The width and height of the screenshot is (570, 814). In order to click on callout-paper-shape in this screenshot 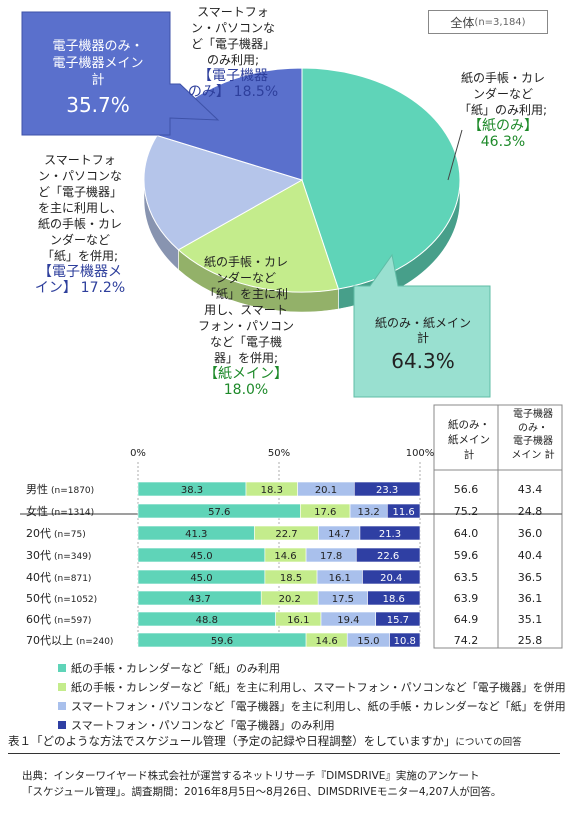, I will do `click(422, 325)`.